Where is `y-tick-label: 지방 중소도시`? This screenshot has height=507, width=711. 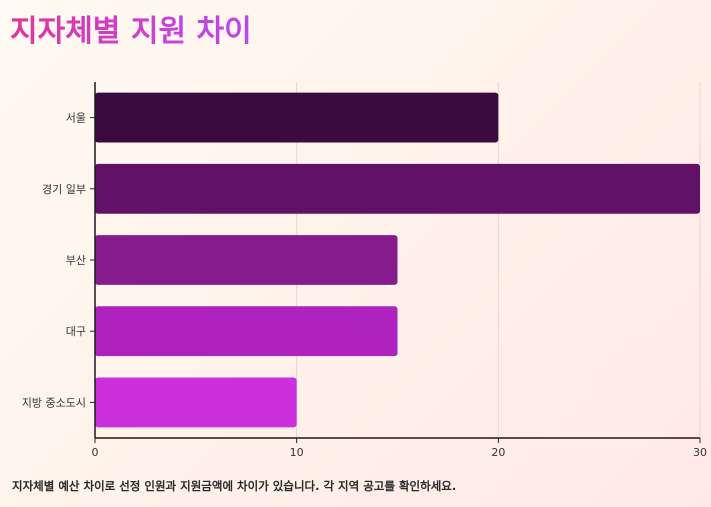
y-tick-label: 지방 중소도시 is located at coordinates (54, 402).